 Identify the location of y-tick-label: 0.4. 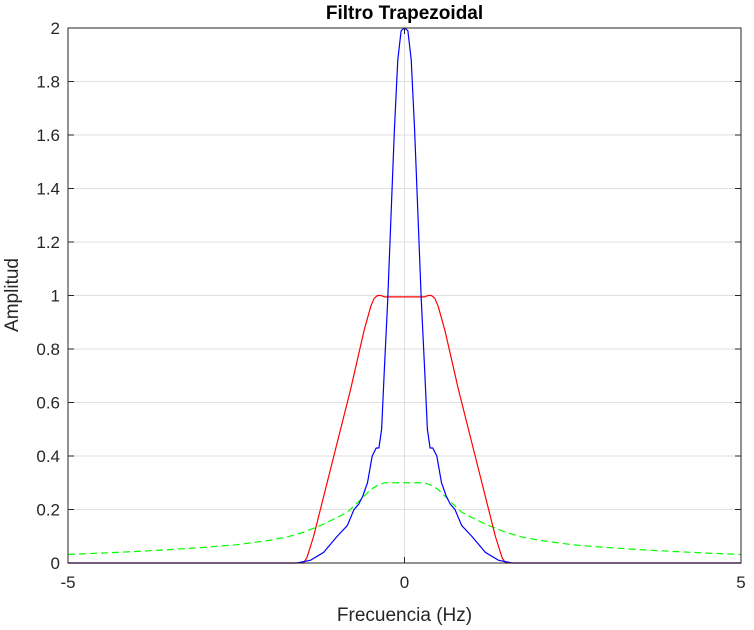
(48, 456).